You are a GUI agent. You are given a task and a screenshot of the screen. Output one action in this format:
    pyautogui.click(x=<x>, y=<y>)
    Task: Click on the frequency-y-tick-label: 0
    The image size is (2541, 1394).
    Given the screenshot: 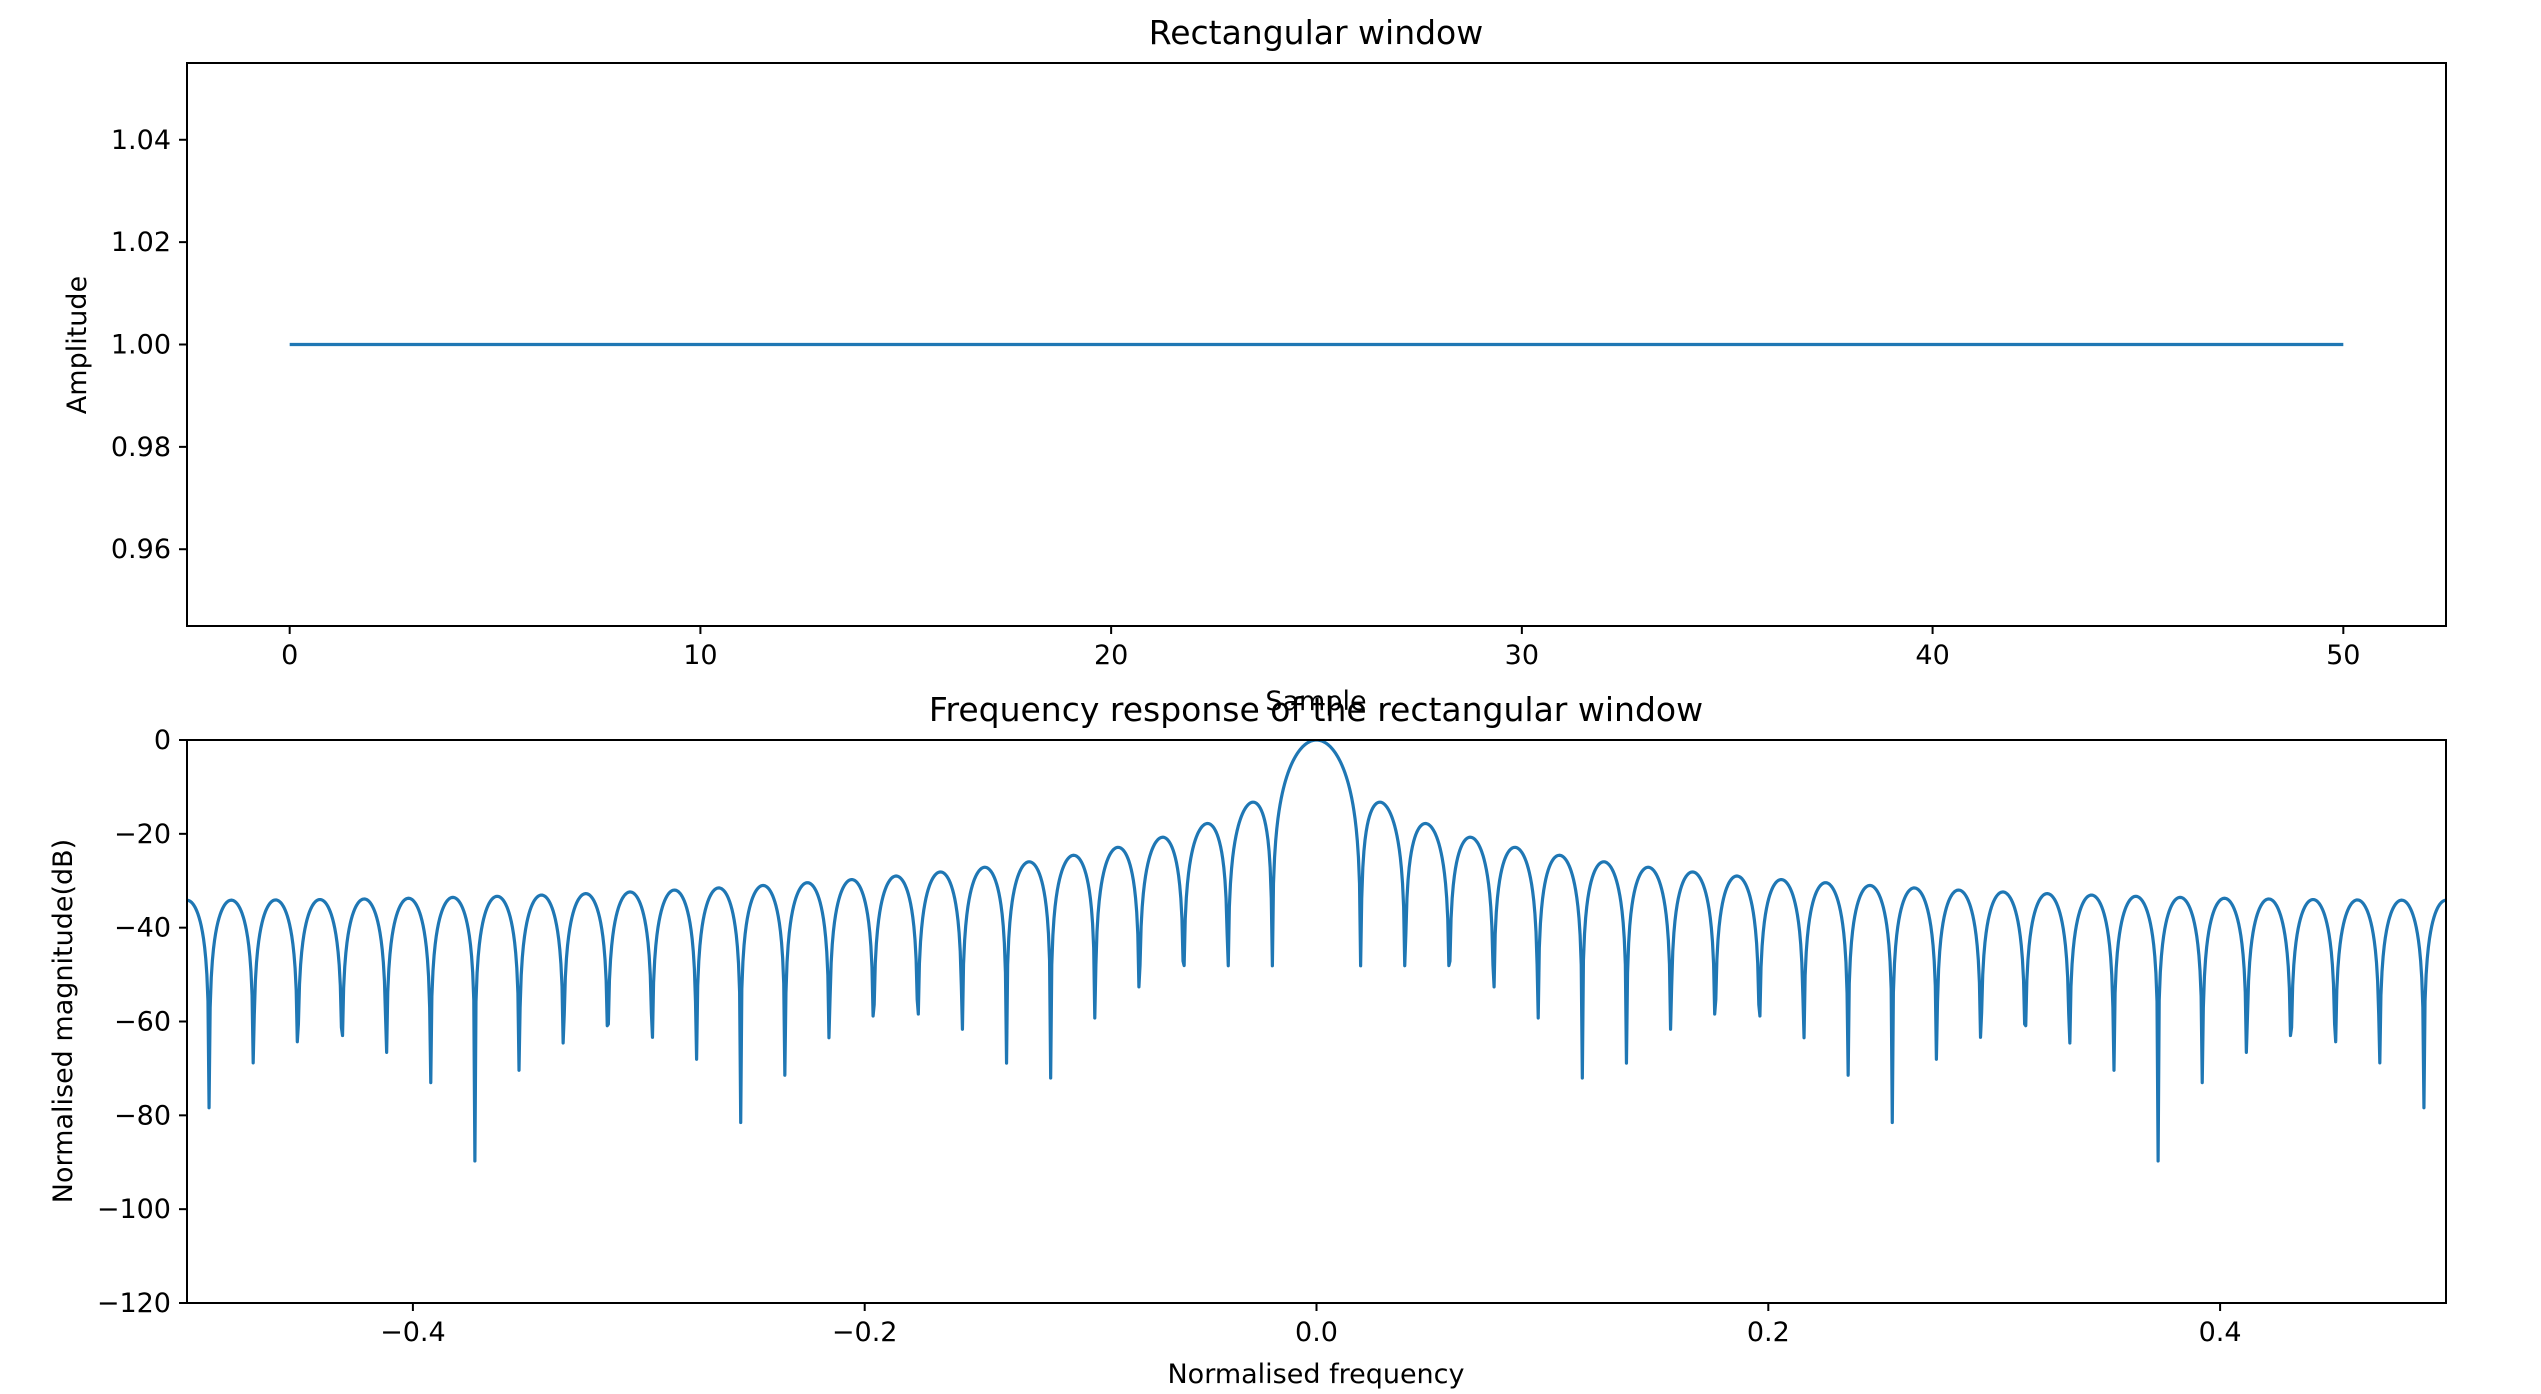 What is the action you would take?
    pyautogui.click(x=162, y=740)
    